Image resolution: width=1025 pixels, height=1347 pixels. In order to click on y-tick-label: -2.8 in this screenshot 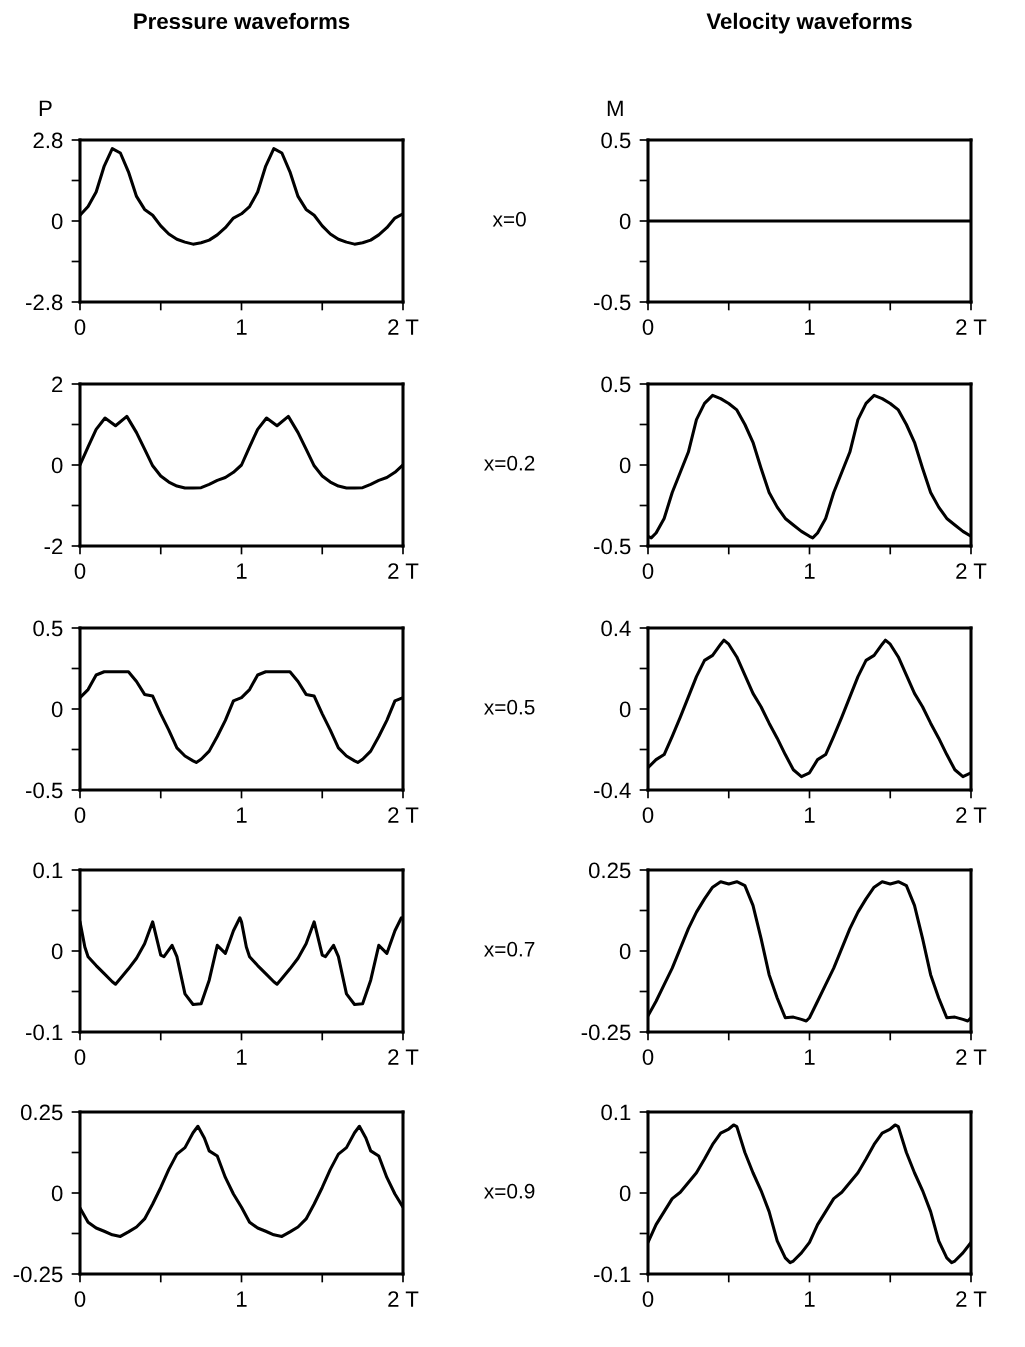, I will do `click(44, 302)`.